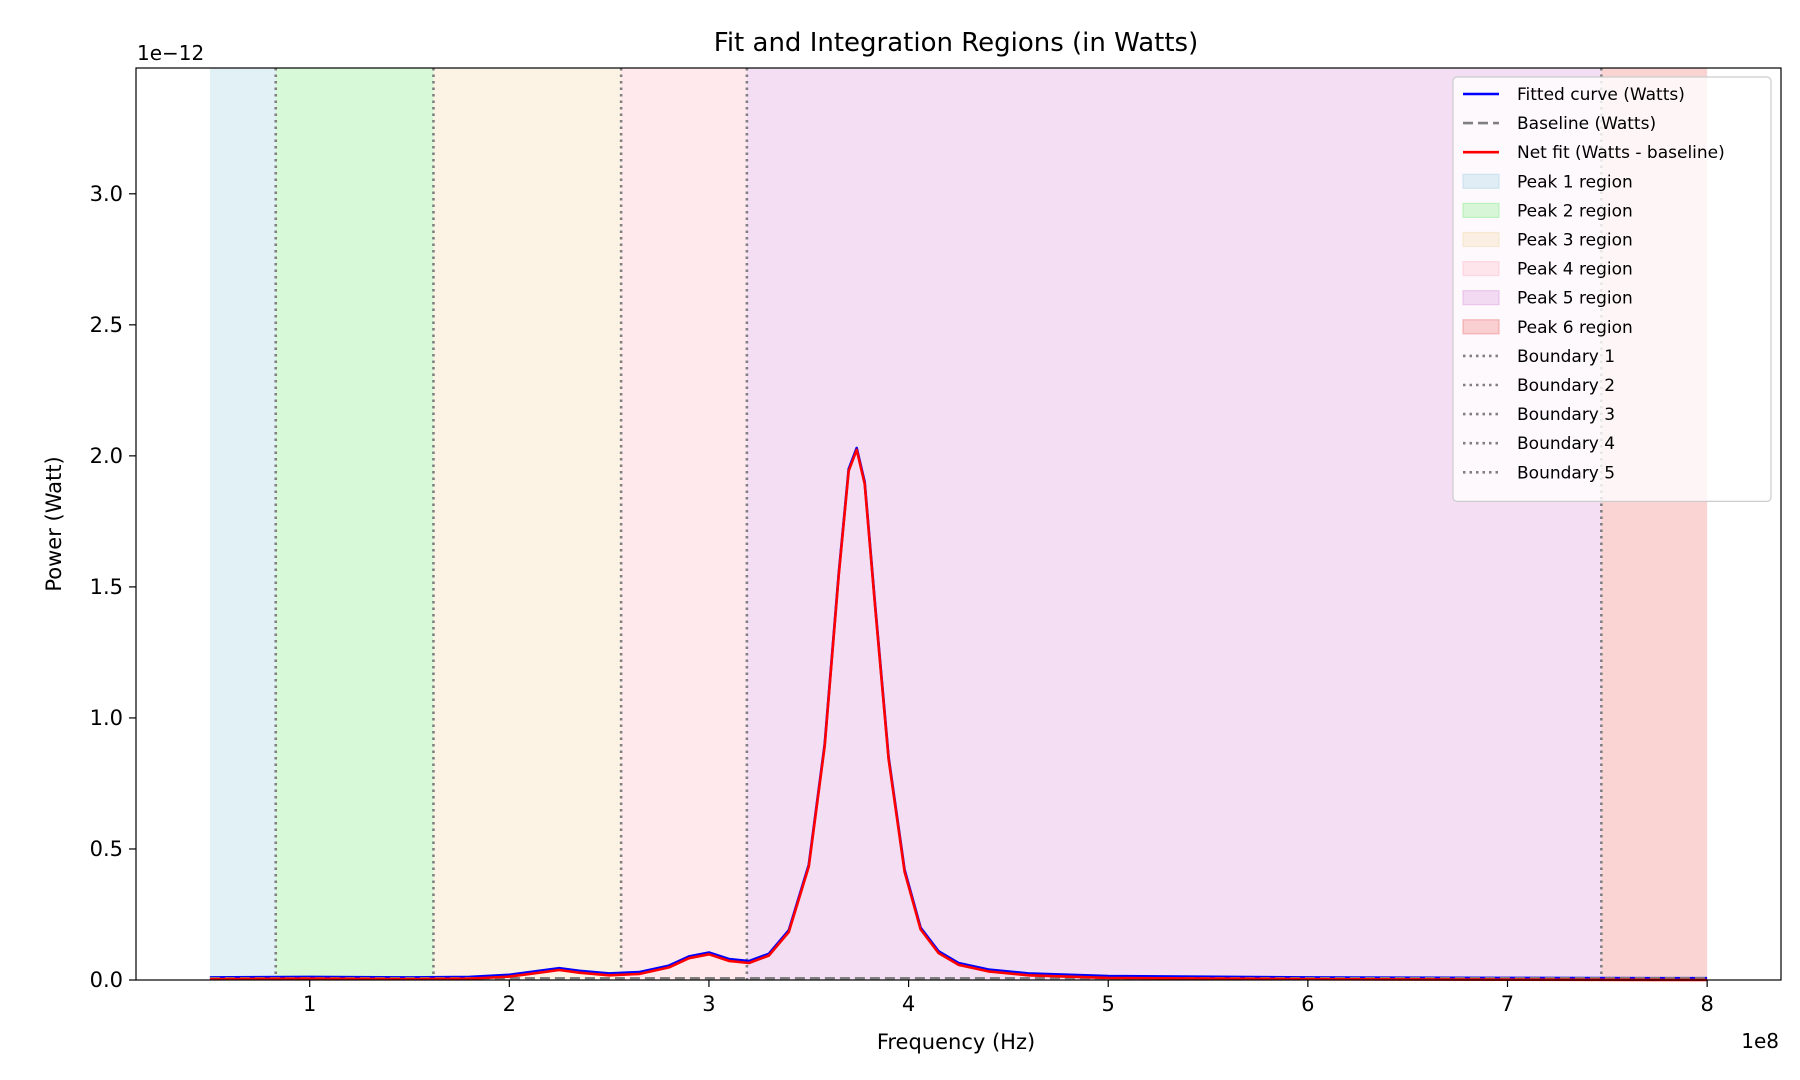  Describe the element at coordinates (1566, 415) in the screenshot. I see `legend-label: Boundary 3` at that location.